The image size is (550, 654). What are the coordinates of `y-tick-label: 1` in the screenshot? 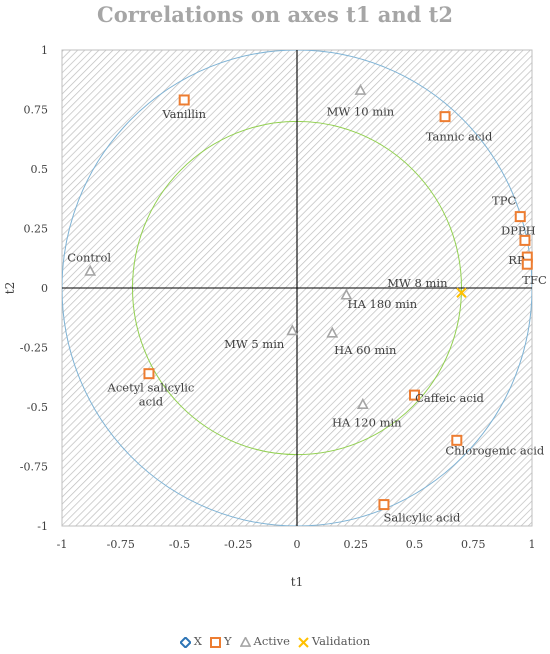 It's located at (44, 50).